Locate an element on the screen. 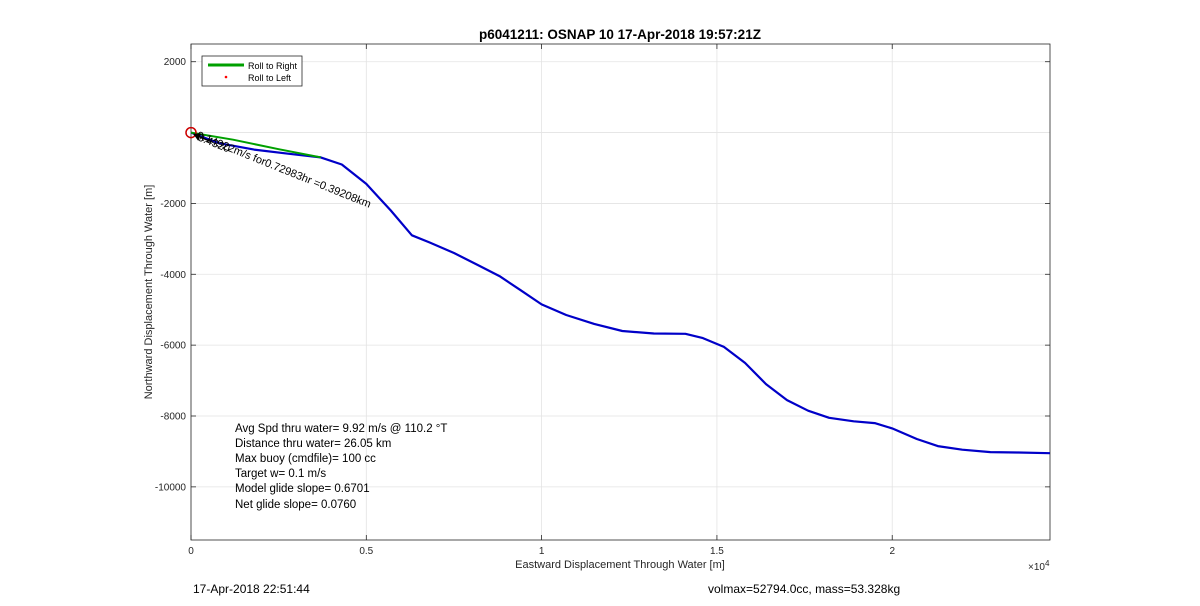 The width and height of the screenshot is (1200, 606). info-line-max-buoy: Max buoy (cmdfile)= 100 cc is located at coordinates (305, 459).